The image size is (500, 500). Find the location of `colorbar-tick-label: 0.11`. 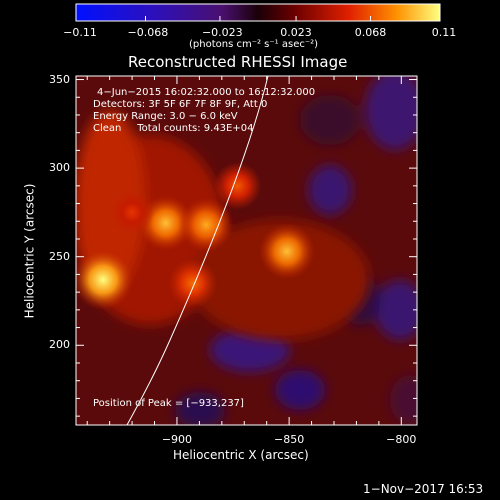

colorbar-tick-label: 0.11 is located at coordinates (444, 32).